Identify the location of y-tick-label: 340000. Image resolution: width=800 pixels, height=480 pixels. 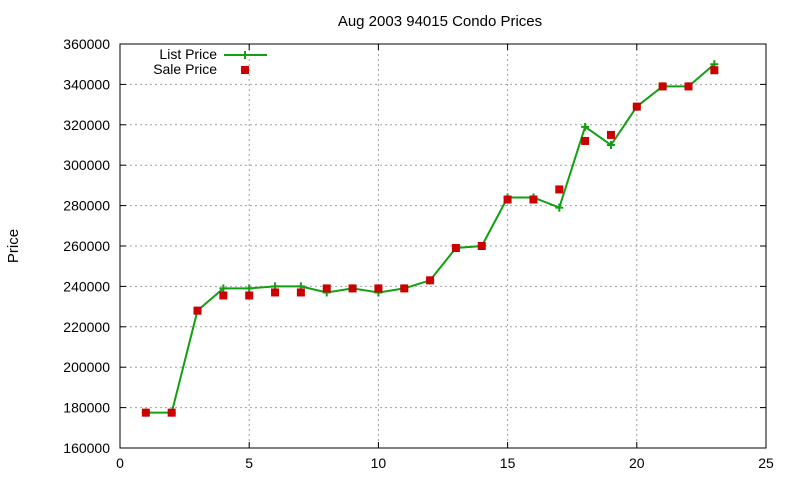
(86, 84).